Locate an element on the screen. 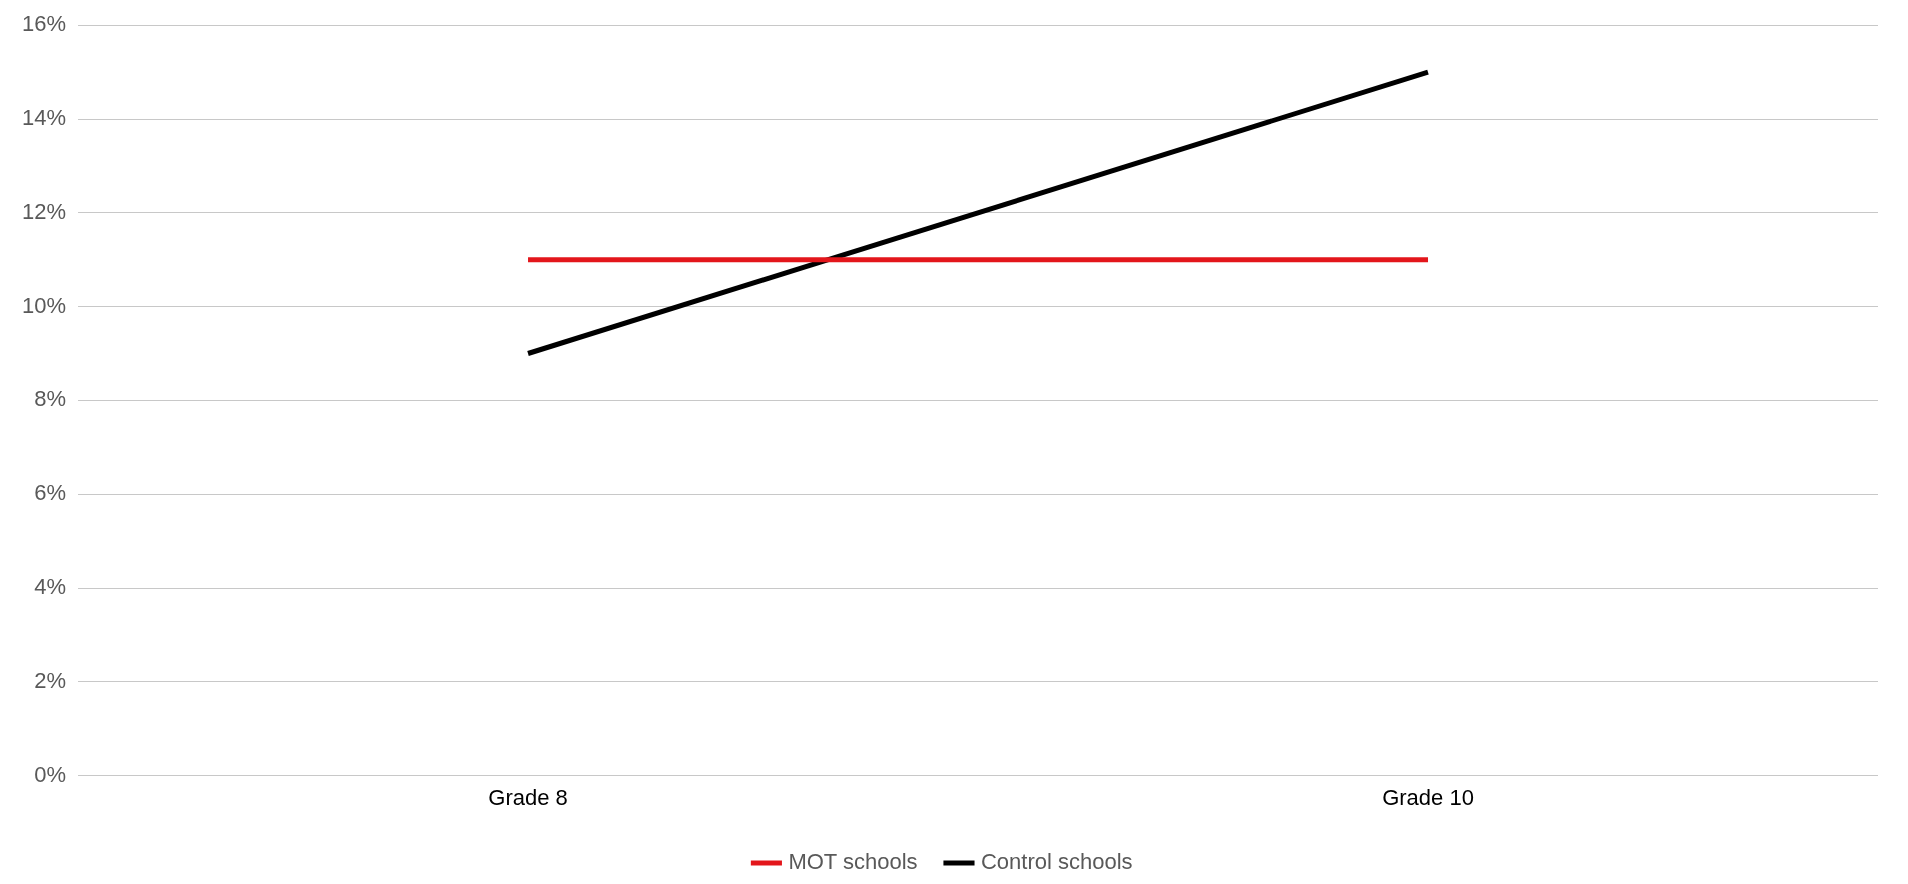 This screenshot has height=884, width=1908. y-tick-label: 6% is located at coordinates (50, 493).